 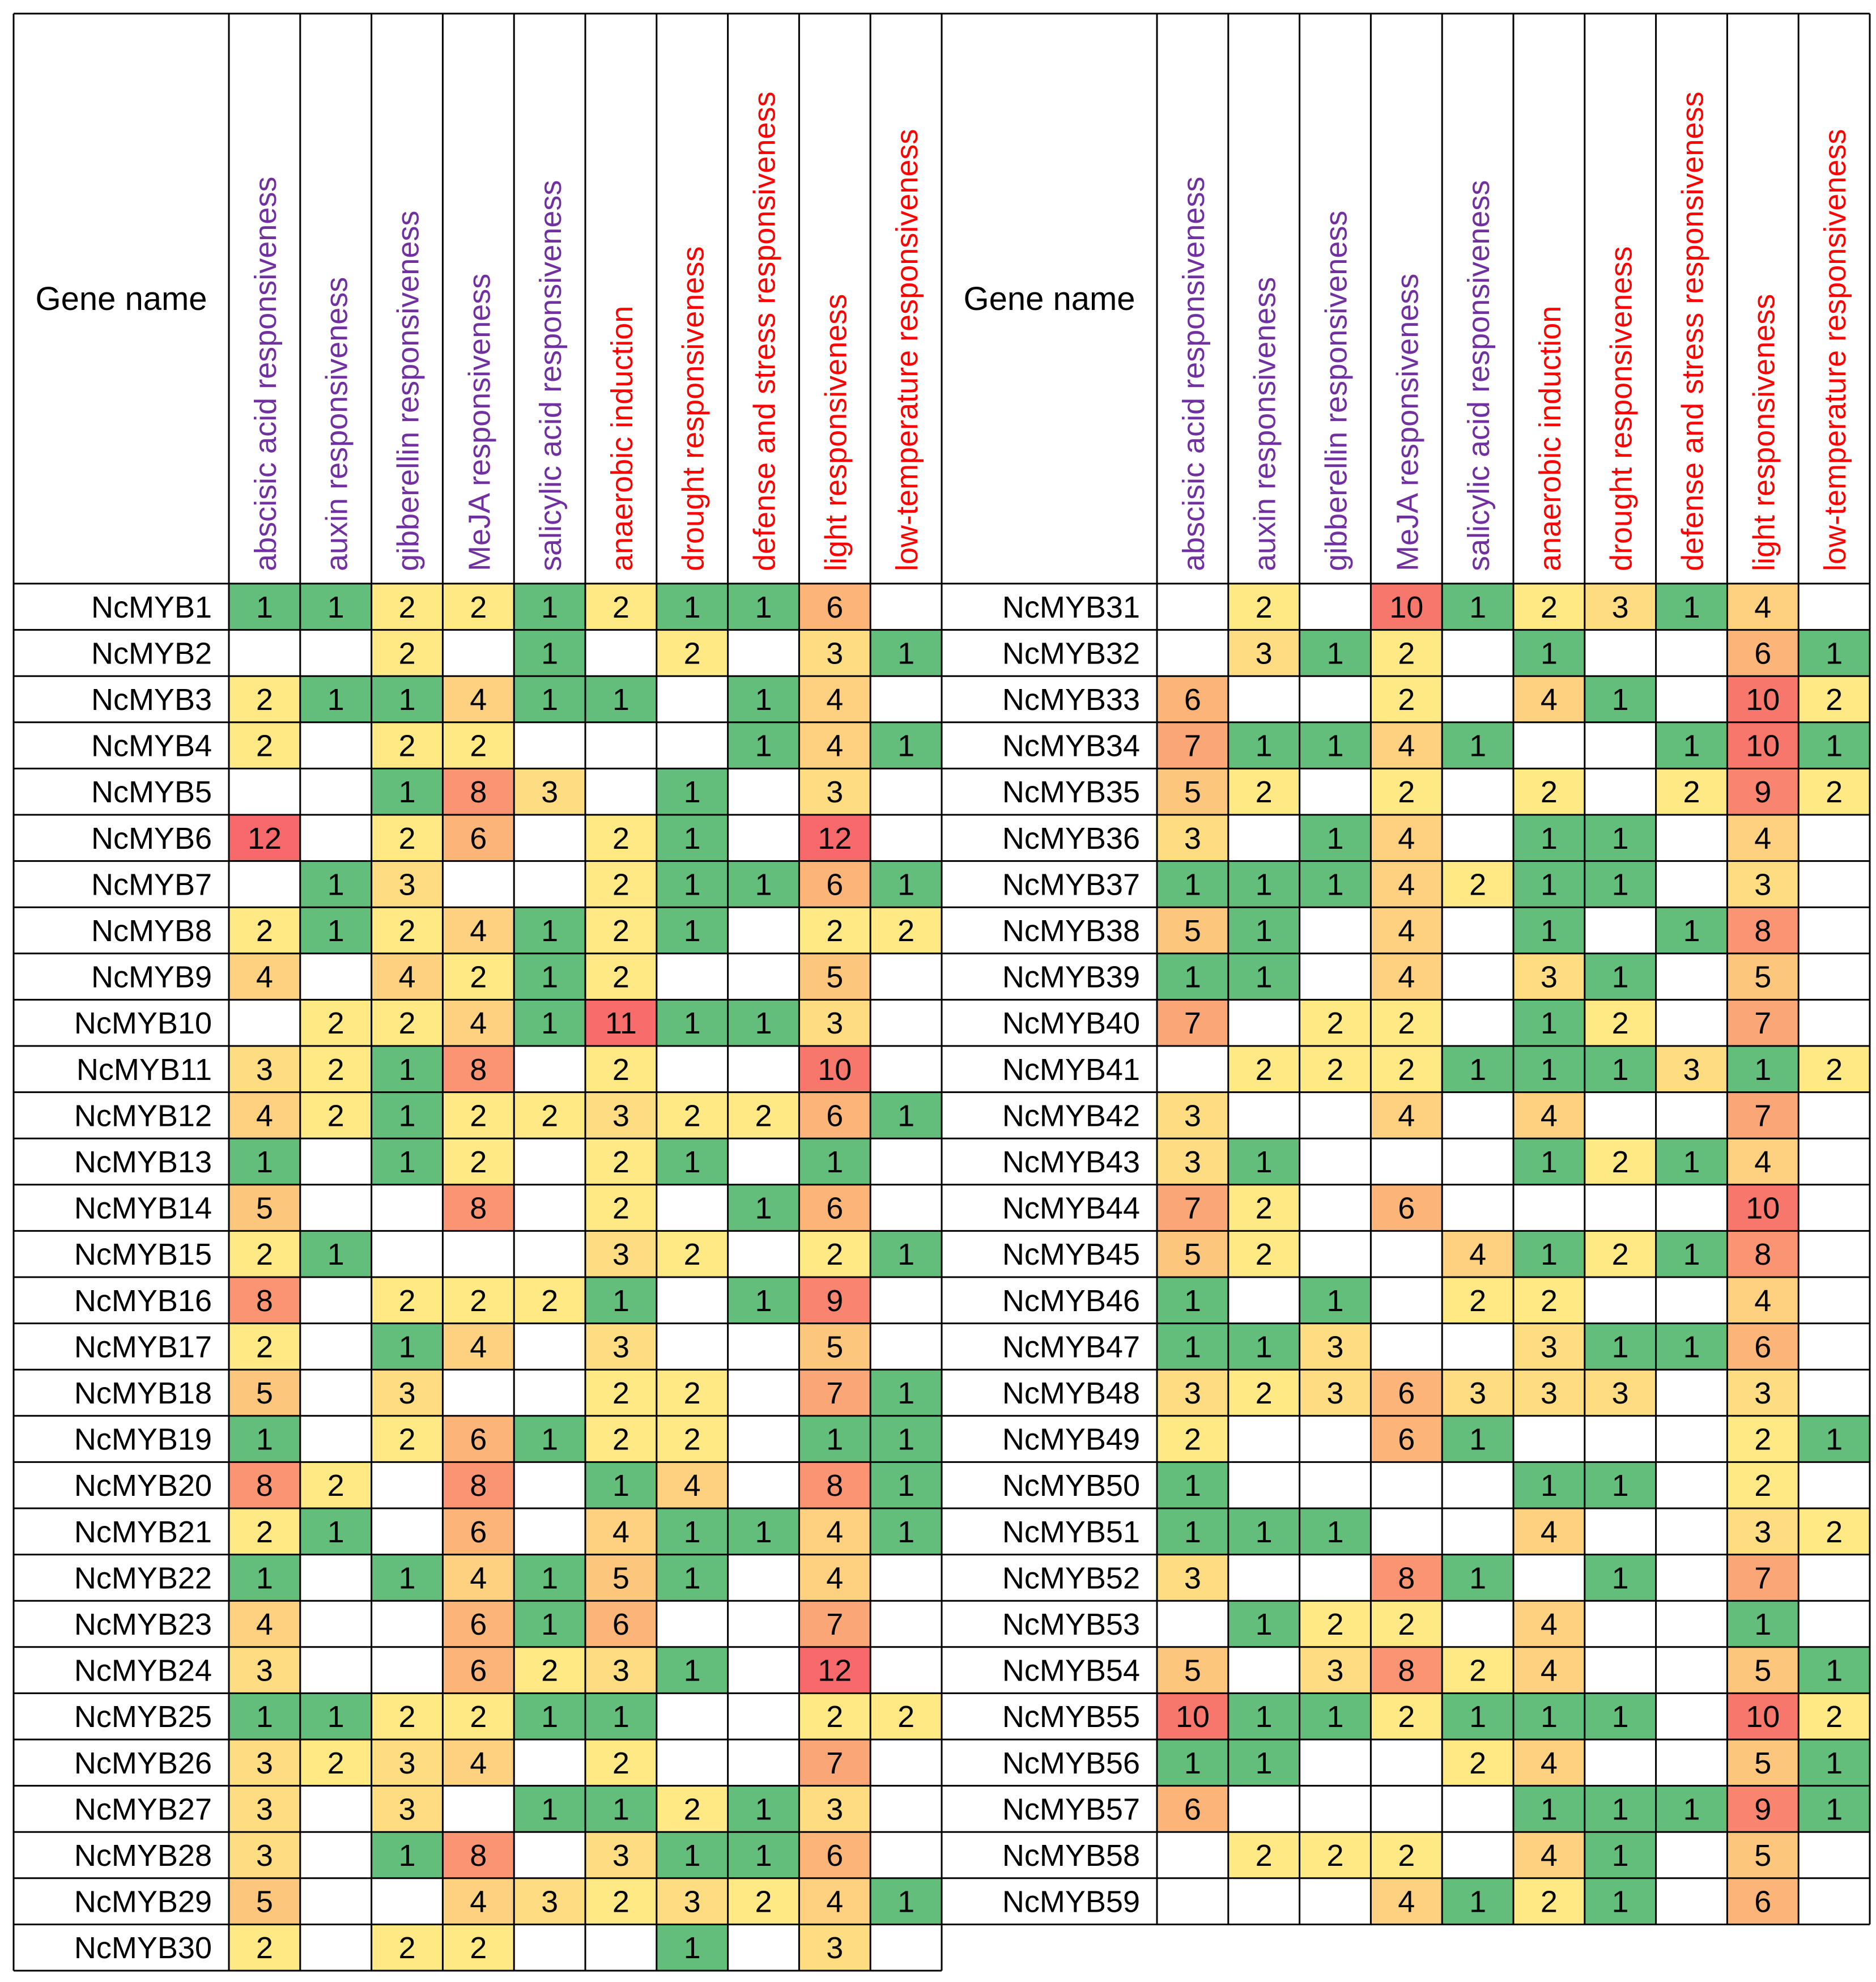 What do you see at coordinates (694, 408) in the screenshot?
I see `column-header-drought-responsiveness: drought responsiveness` at bounding box center [694, 408].